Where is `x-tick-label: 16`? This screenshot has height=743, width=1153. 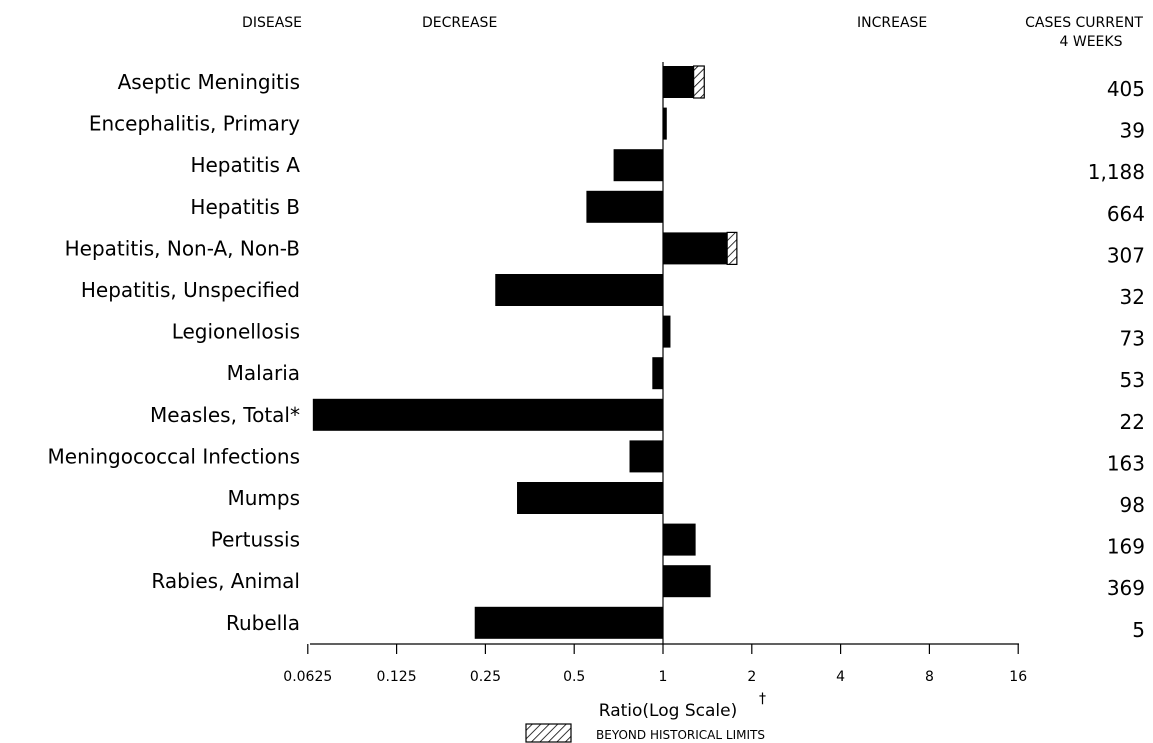
x-tick-label: 16 is located at coordinates (1018, 677).